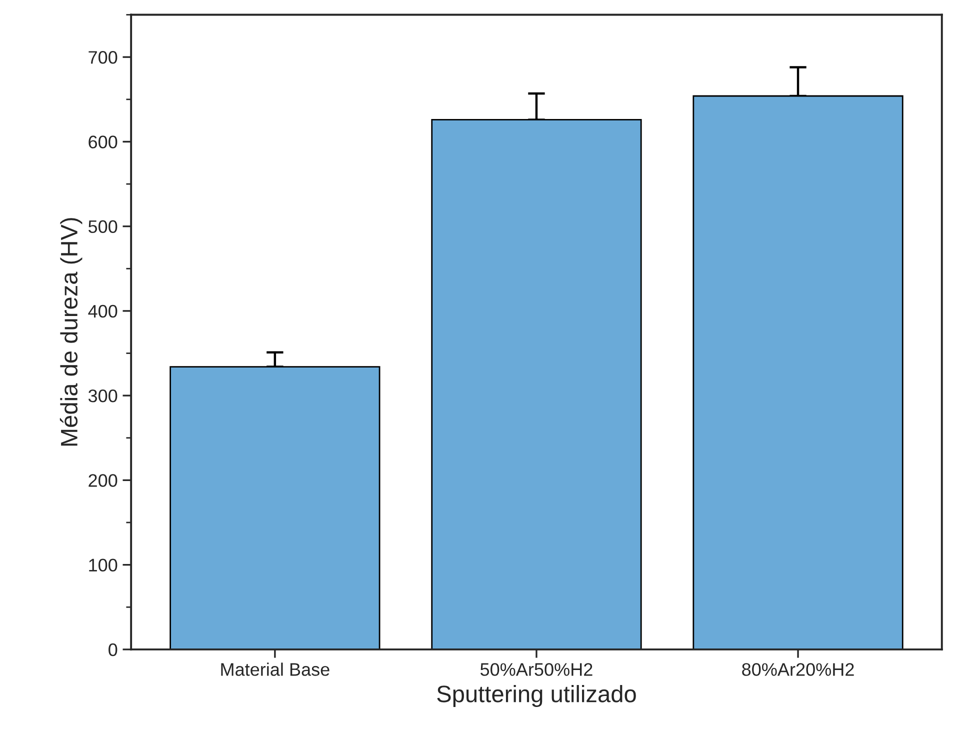 The image size is (971, 738). What do you see at coordinates (103, 311) in the screenshot?
I see `y-tick-label: 400` at bounding box center [103, 311].